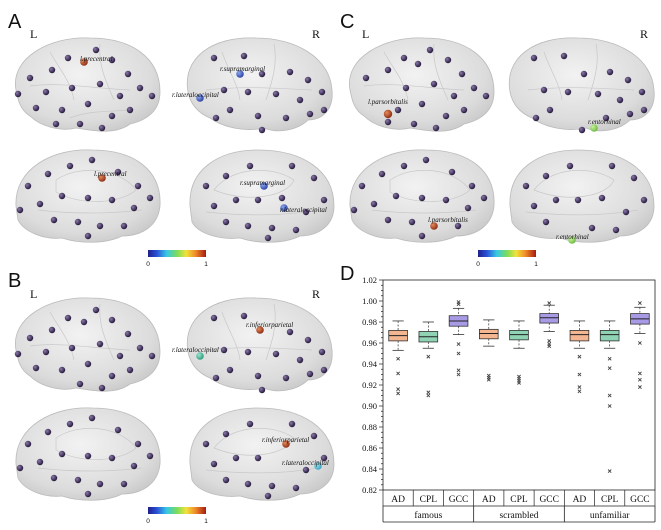 The height and width of the screenshot is (530, 661). What do you see at coordinates (448, 220) in the screenshot?
I see `region-label: l.parsorbitalis` at bounding box center [448, 220].